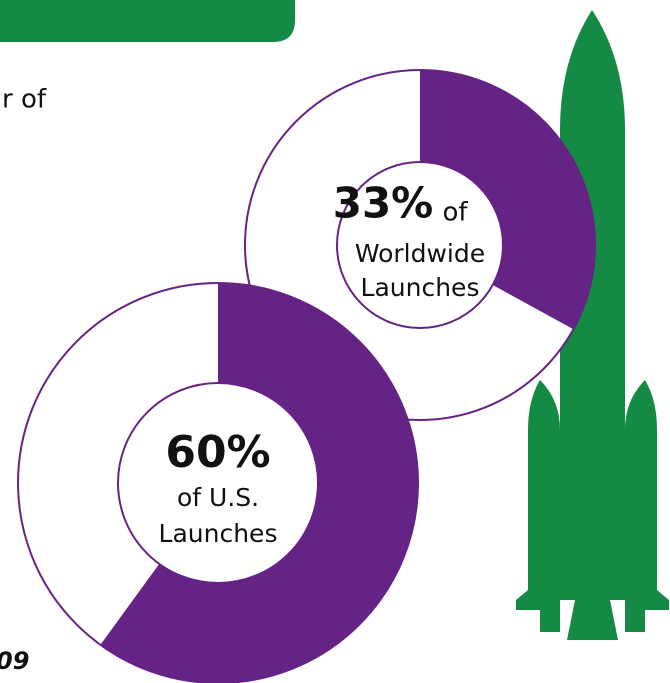  Describe the element at coordinates (420, 253) in the screenshot. I see `donut-label: Worldwide` at that location.